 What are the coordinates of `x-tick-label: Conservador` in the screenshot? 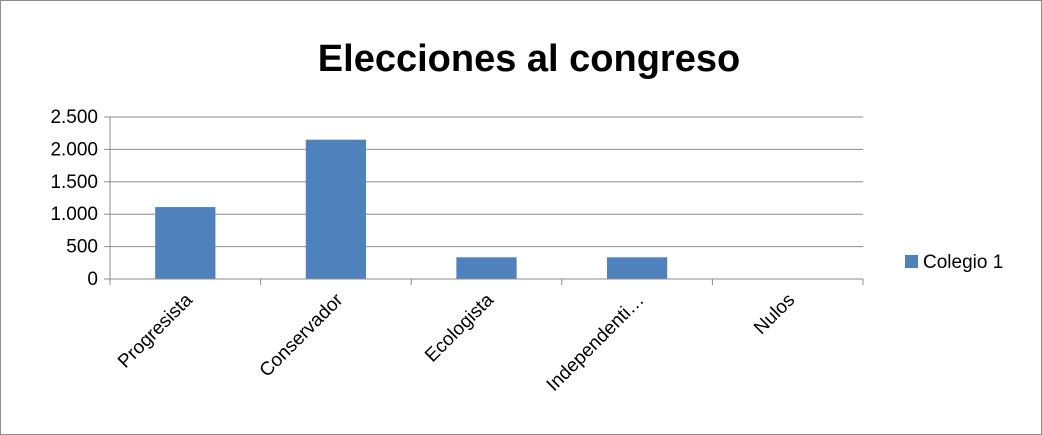 It's located at (302, 335).